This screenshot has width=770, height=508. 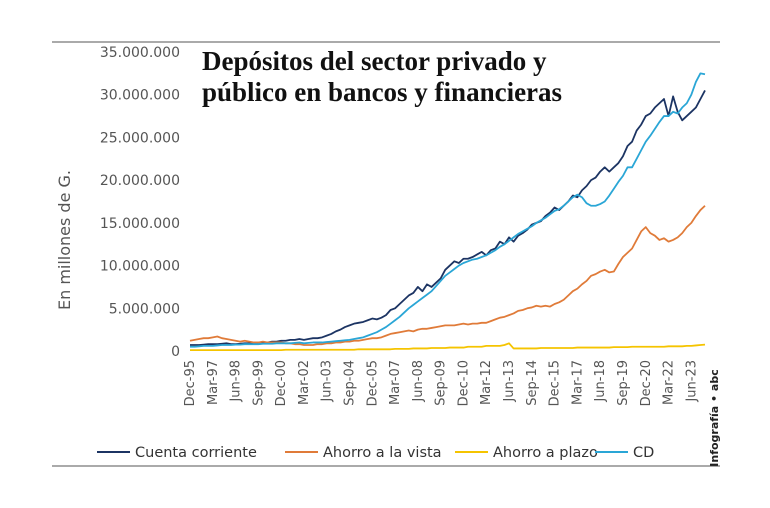 I want to click on x-tick-label: Mar-22, so click(x=669, y=382).